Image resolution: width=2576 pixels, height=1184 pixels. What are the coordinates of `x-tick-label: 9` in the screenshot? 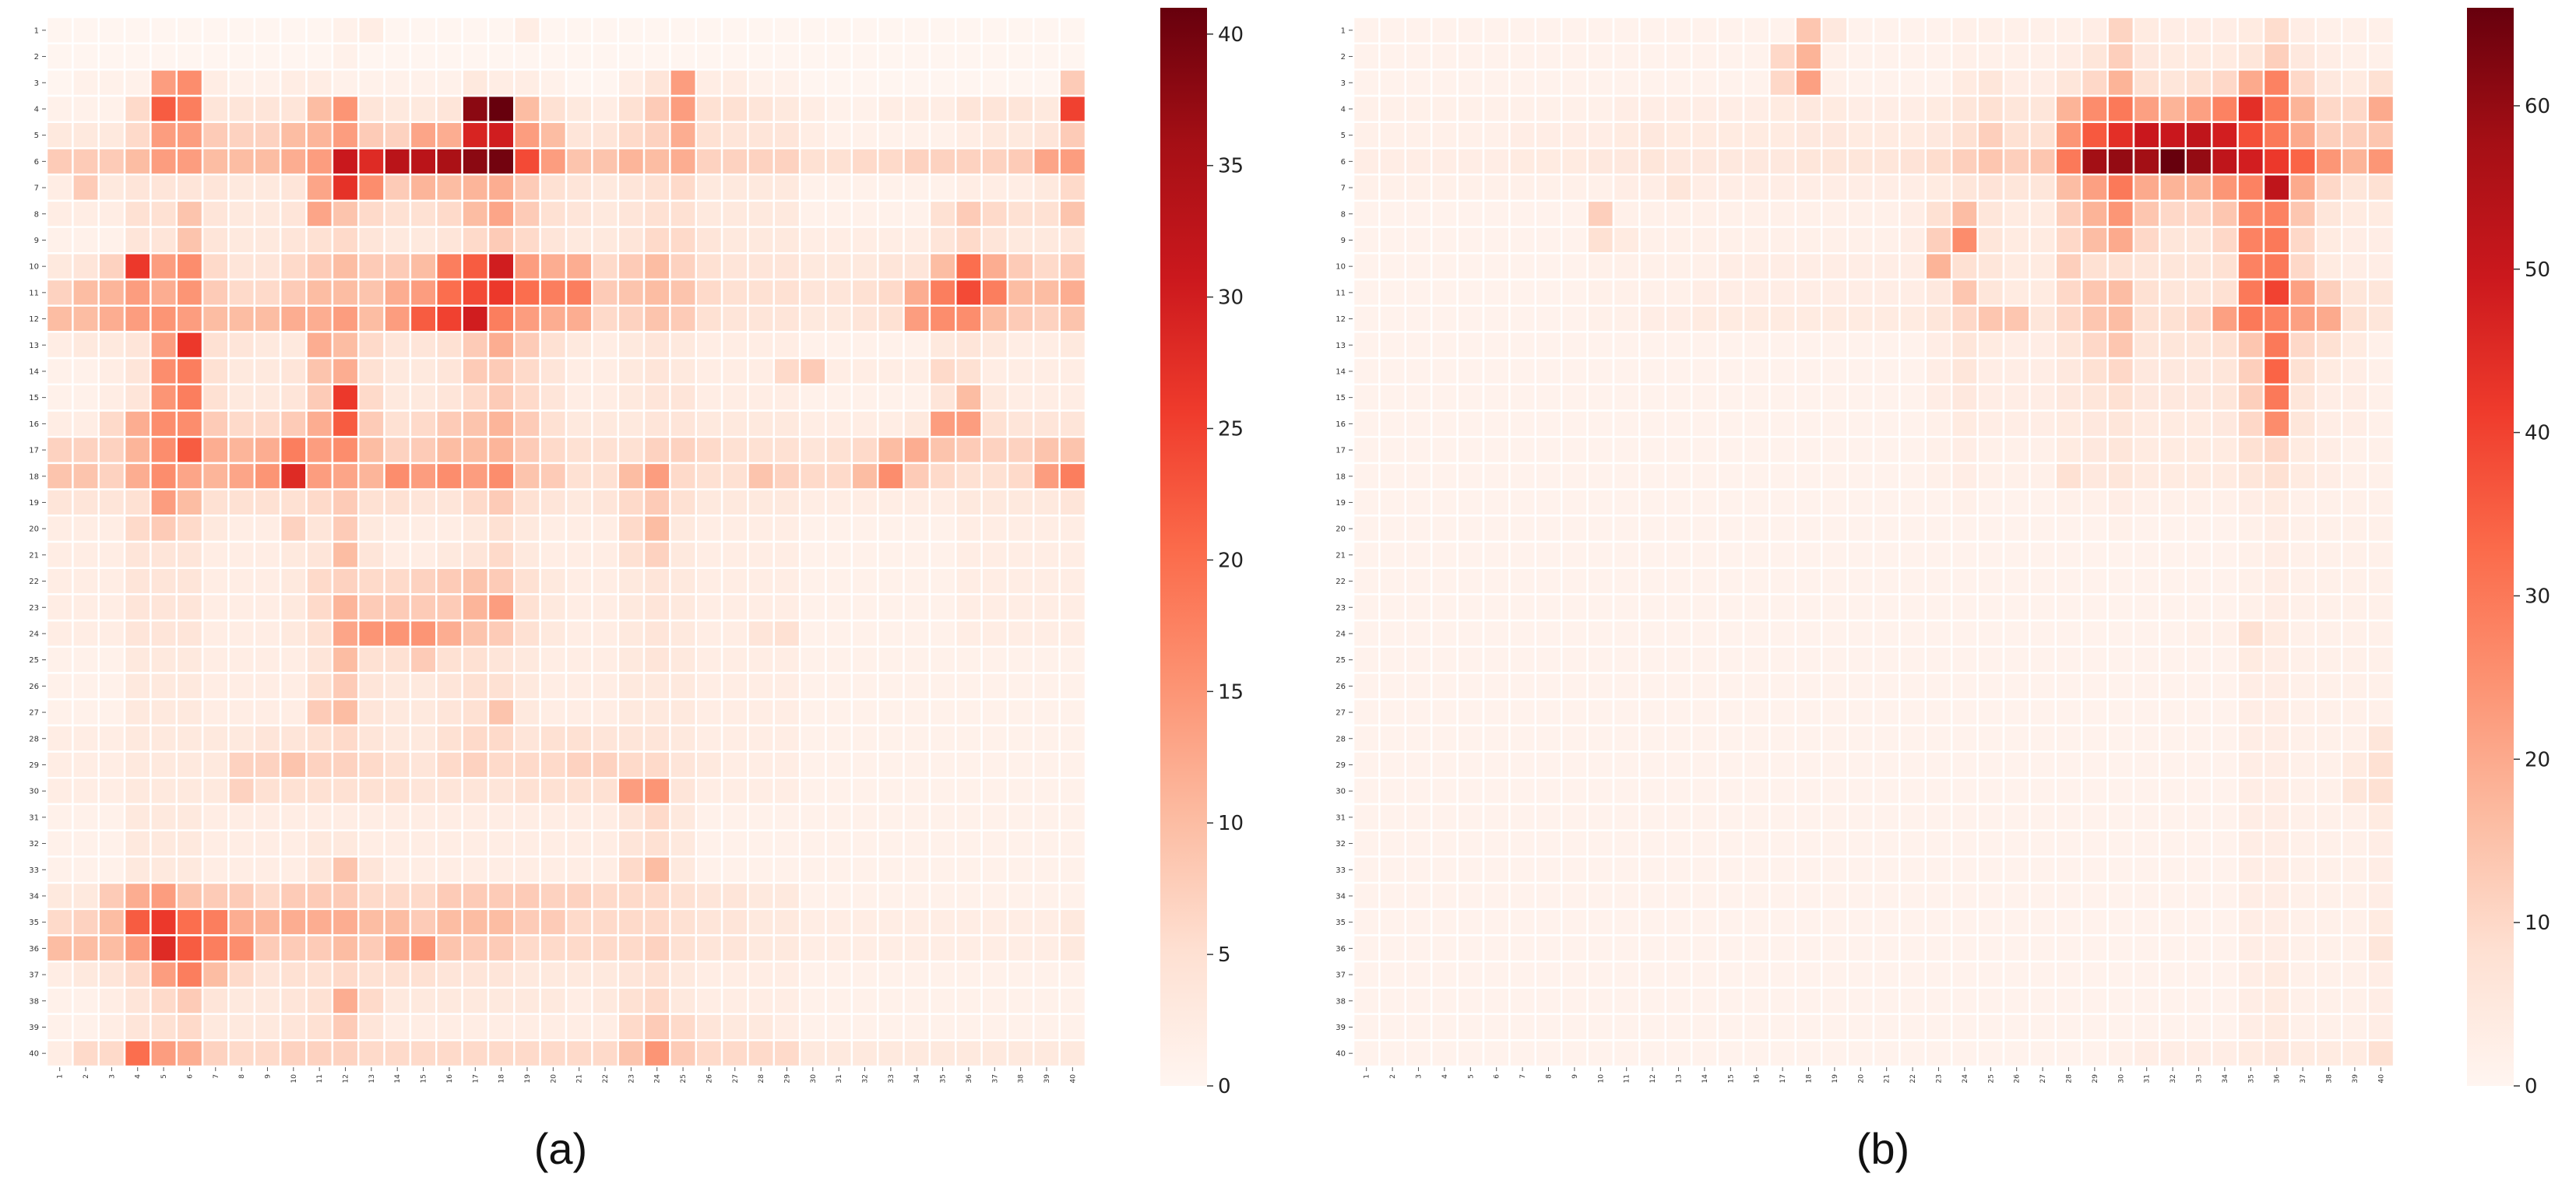 It's located at (1575, 1076).